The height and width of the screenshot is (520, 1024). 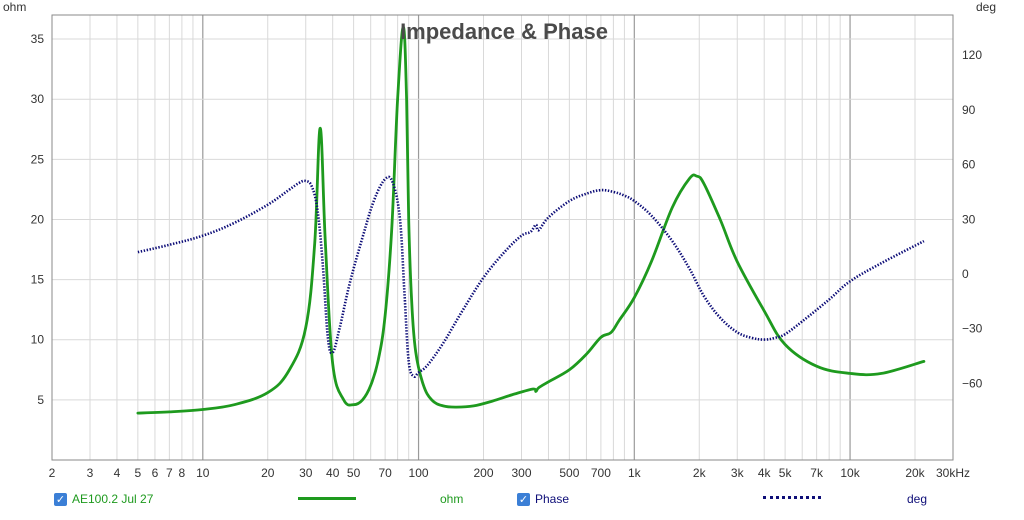 What do you see at coordinates (915, 473) in the screenshot?
I see `x-tick-label: 20k` at bounding box center [915, 473].